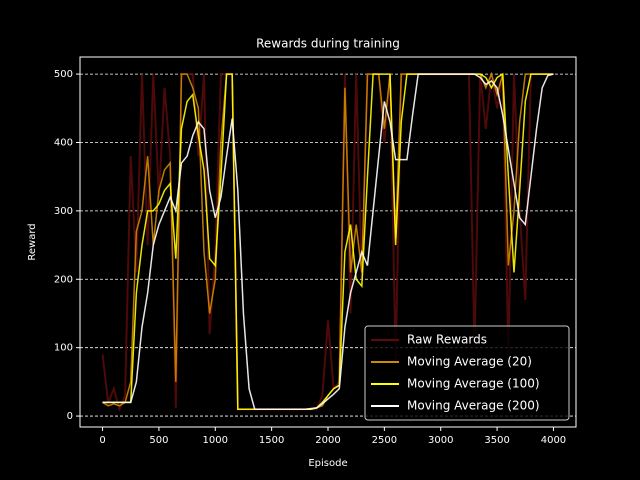 The width and height of the screenshot is (640, 480). Describe the element at coordinates (32, 241) in the screenshot. I see `y-axis-label: Reward` at that location.